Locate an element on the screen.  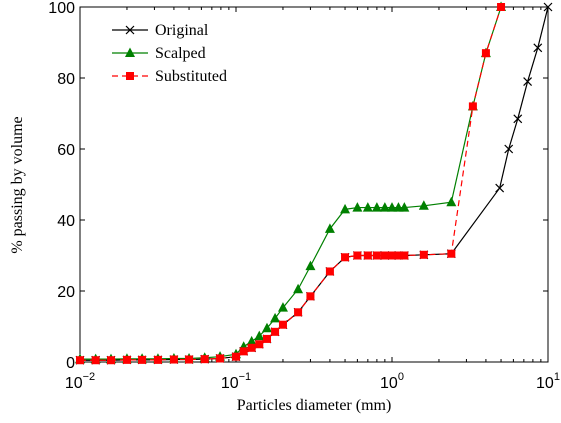
y-axis-label: % passing by volume is located at coordinates (17, 184).